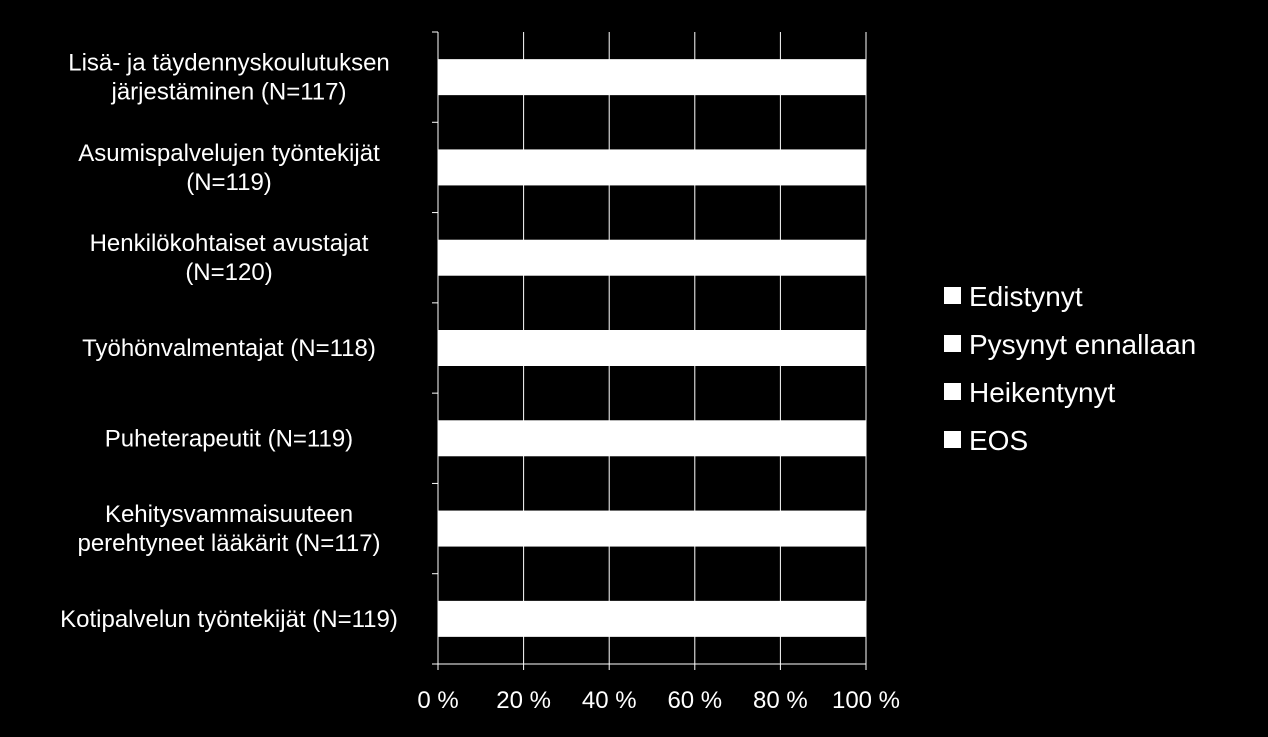  Describe the element at coordinates (998, 440) in the screenshot. I see `legend-label: EOS` at that location.